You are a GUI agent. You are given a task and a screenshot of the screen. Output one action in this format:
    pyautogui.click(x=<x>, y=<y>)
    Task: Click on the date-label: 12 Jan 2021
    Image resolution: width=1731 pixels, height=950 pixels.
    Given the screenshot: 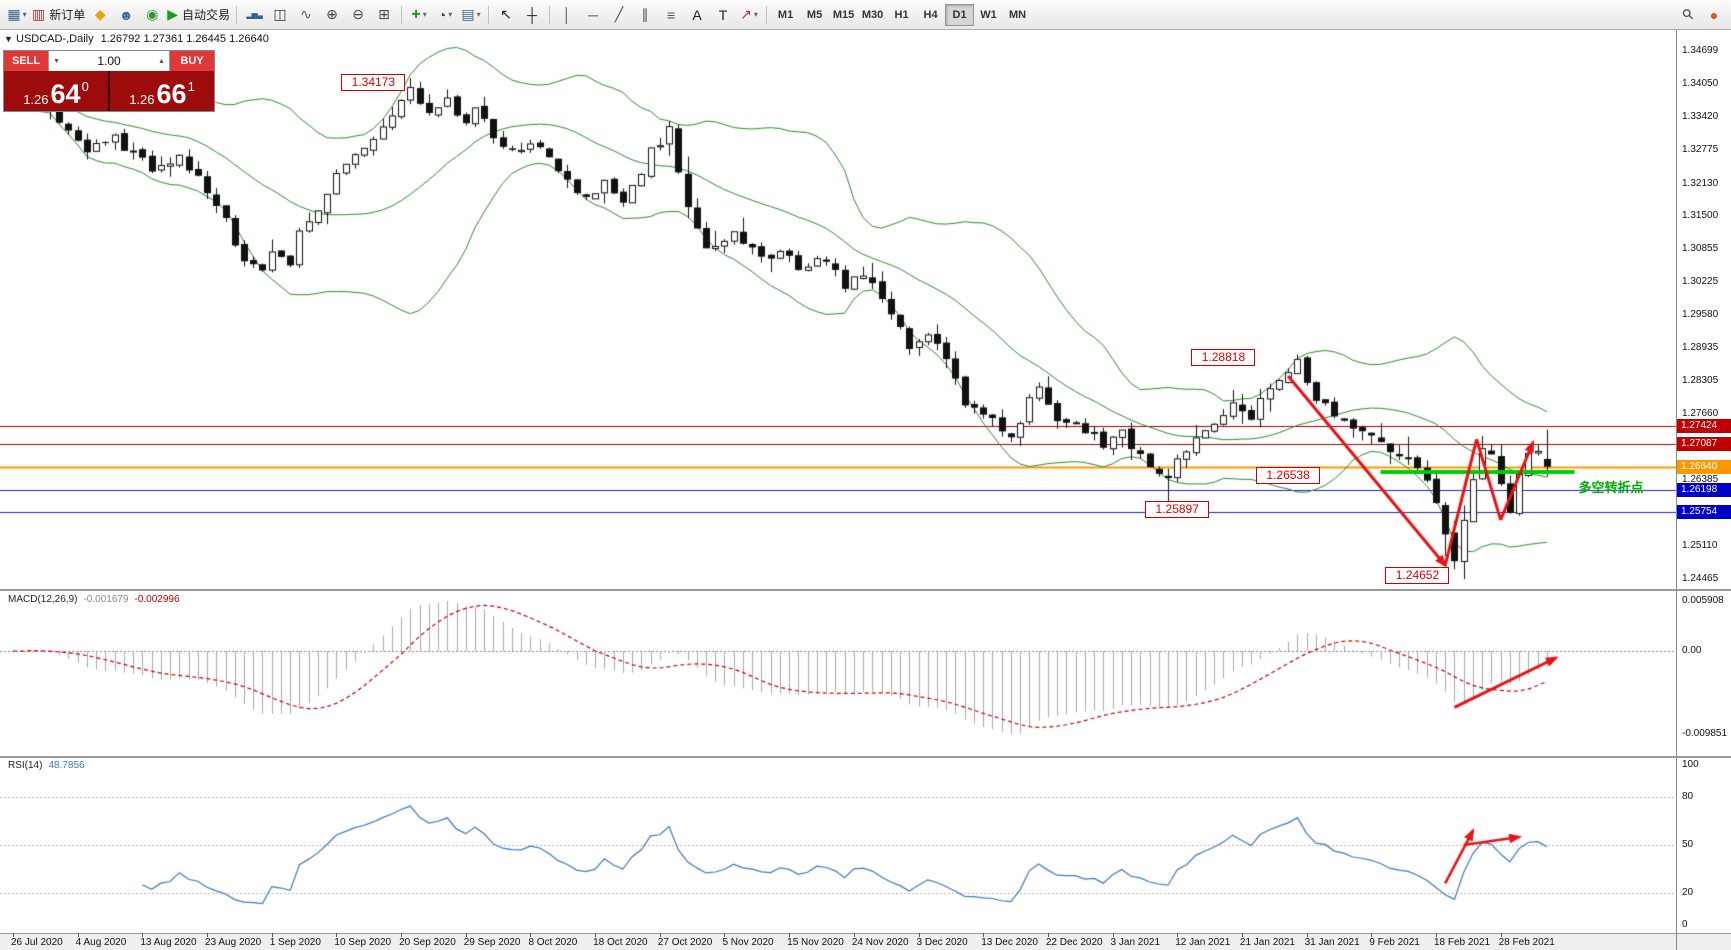 What is the action you would take?
    pyautogui.click(x=1203, y=942)
    